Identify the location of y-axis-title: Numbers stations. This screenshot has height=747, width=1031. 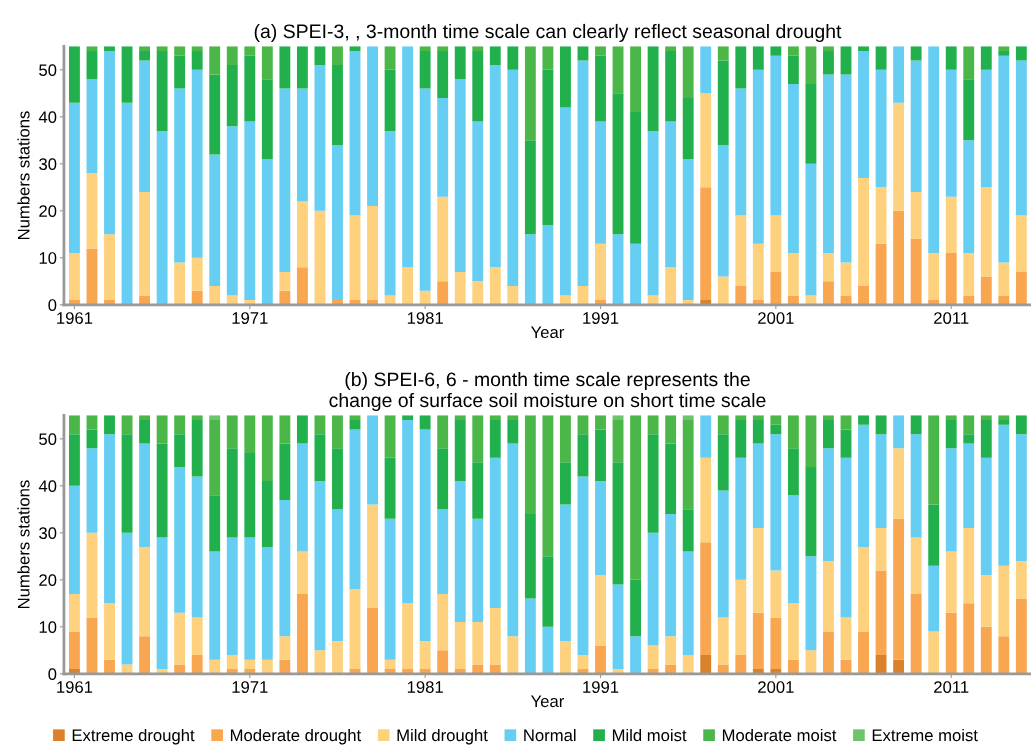
(23, 544).